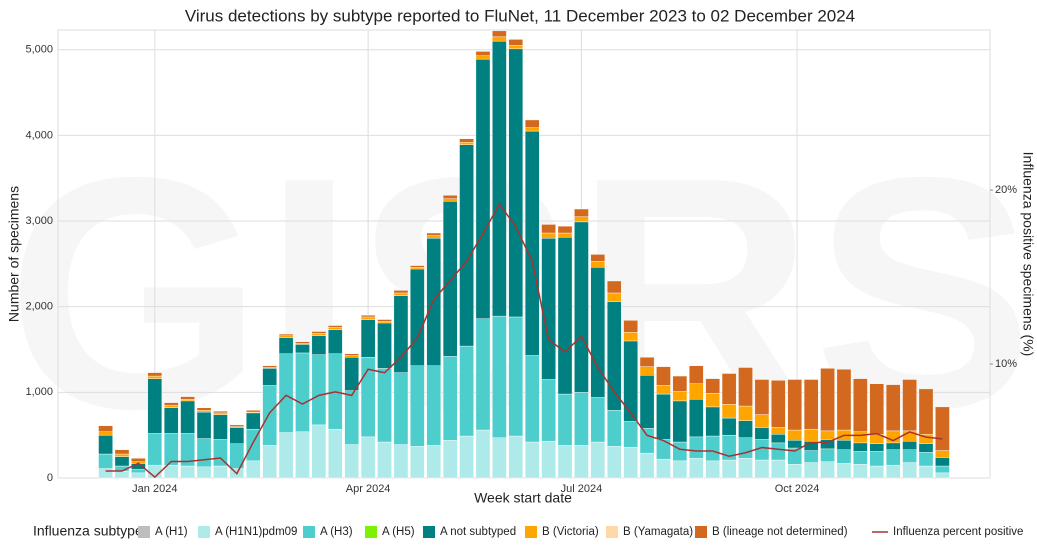 This screenshot has width=1037, height=547. Describe the element at coordinates (171, 532) in the screenshot. I see `legend-label: A (H1)` at that location.